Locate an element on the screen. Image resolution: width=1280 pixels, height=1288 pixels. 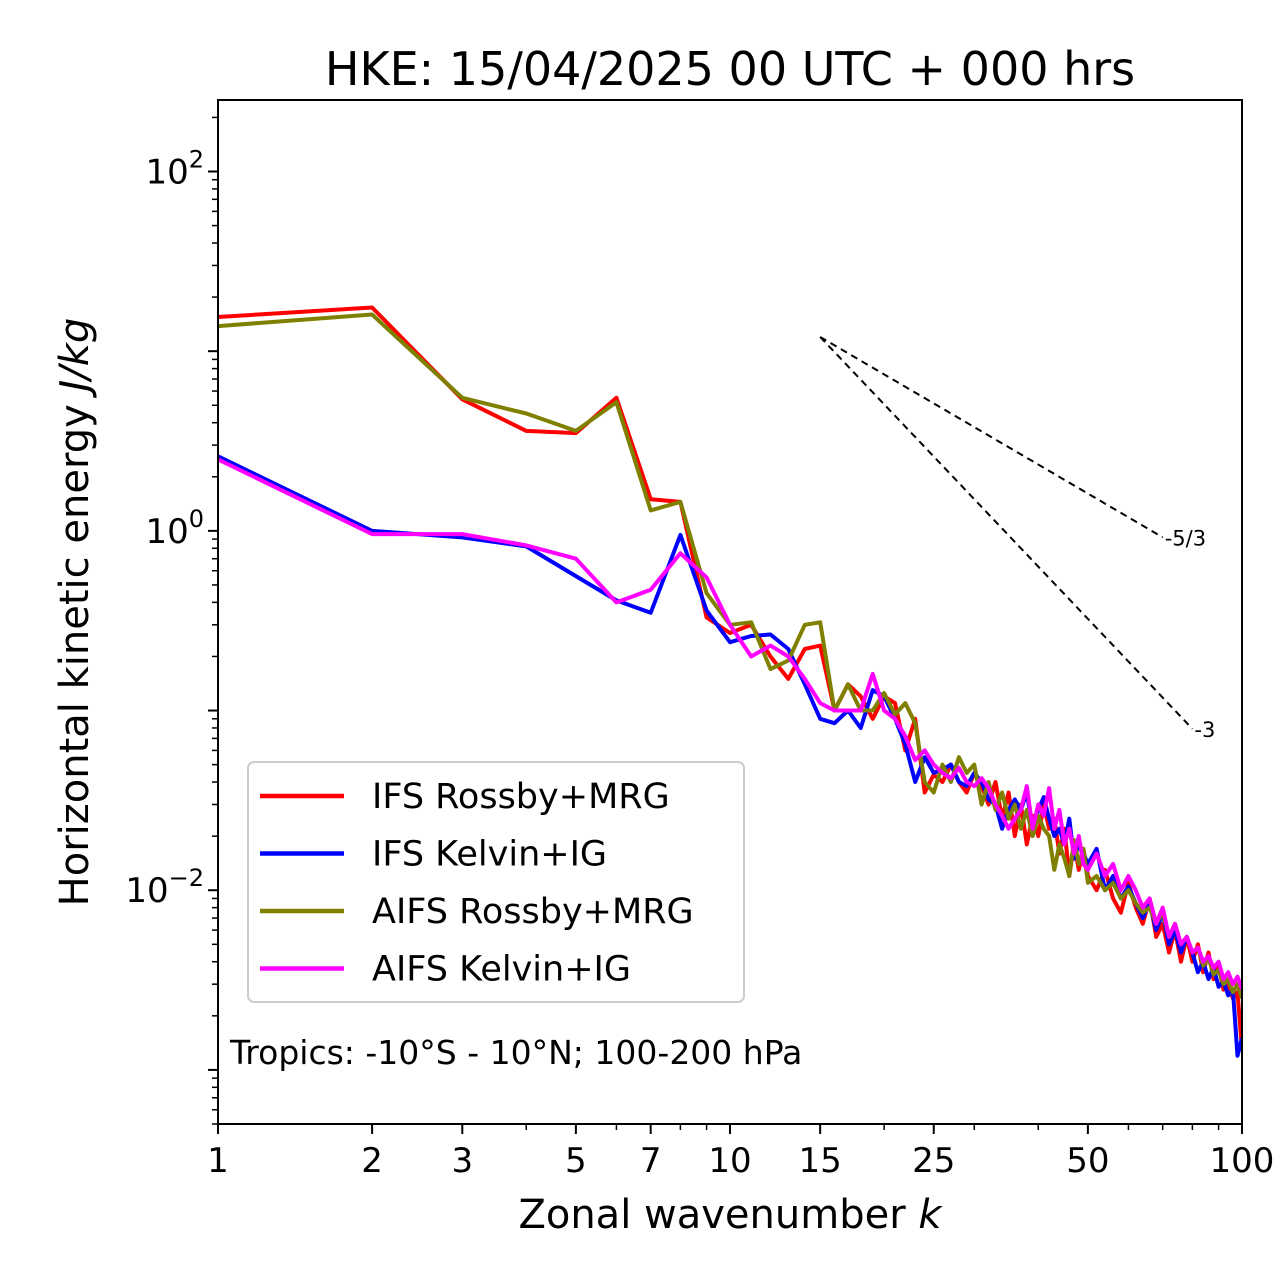
legend-label-2: IFS Kelvin+IG is located at coordinates (489, 855).